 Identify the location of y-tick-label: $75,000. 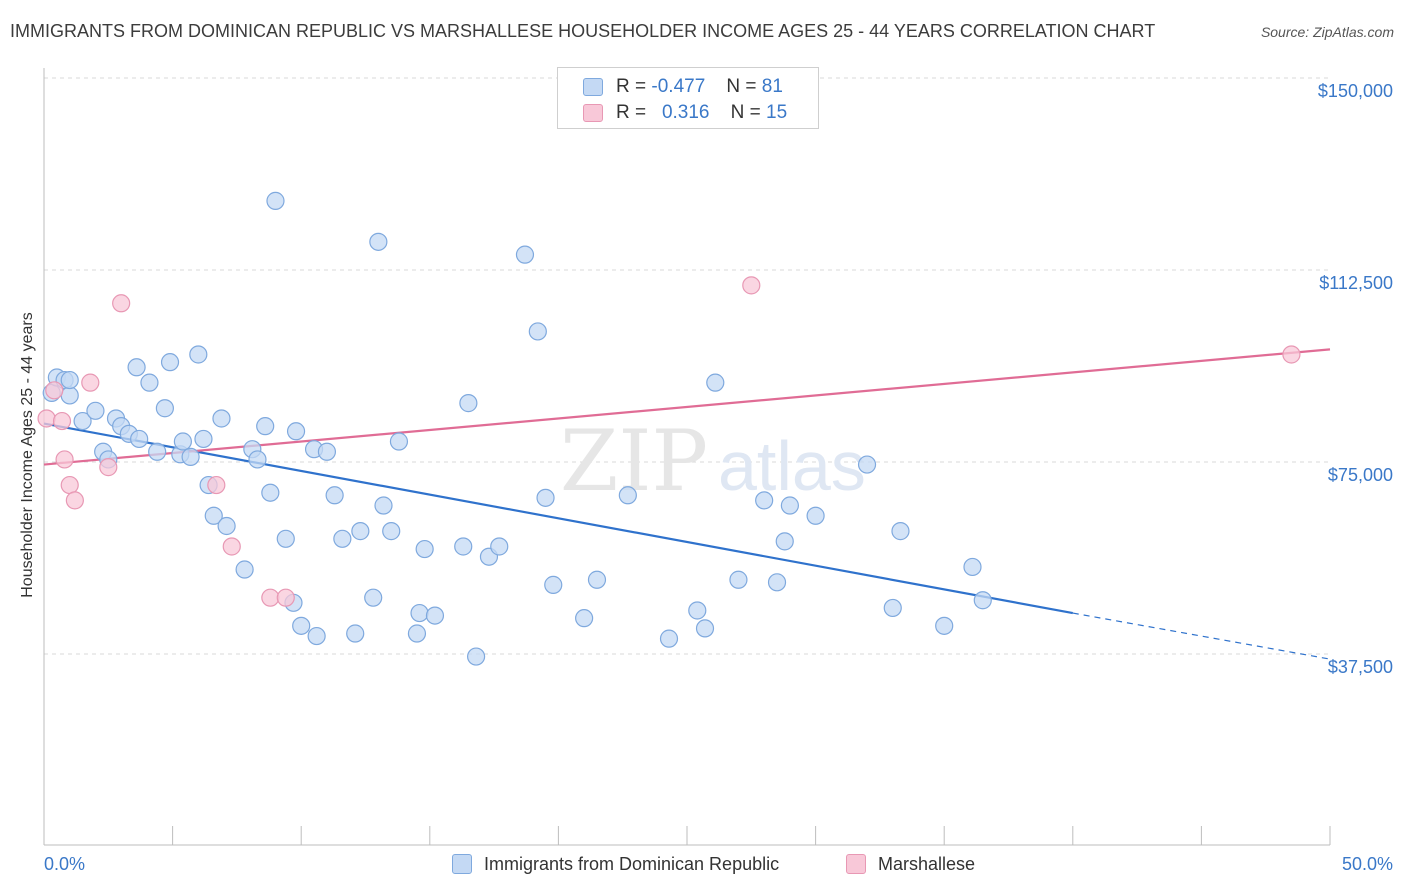
(1360, 475).